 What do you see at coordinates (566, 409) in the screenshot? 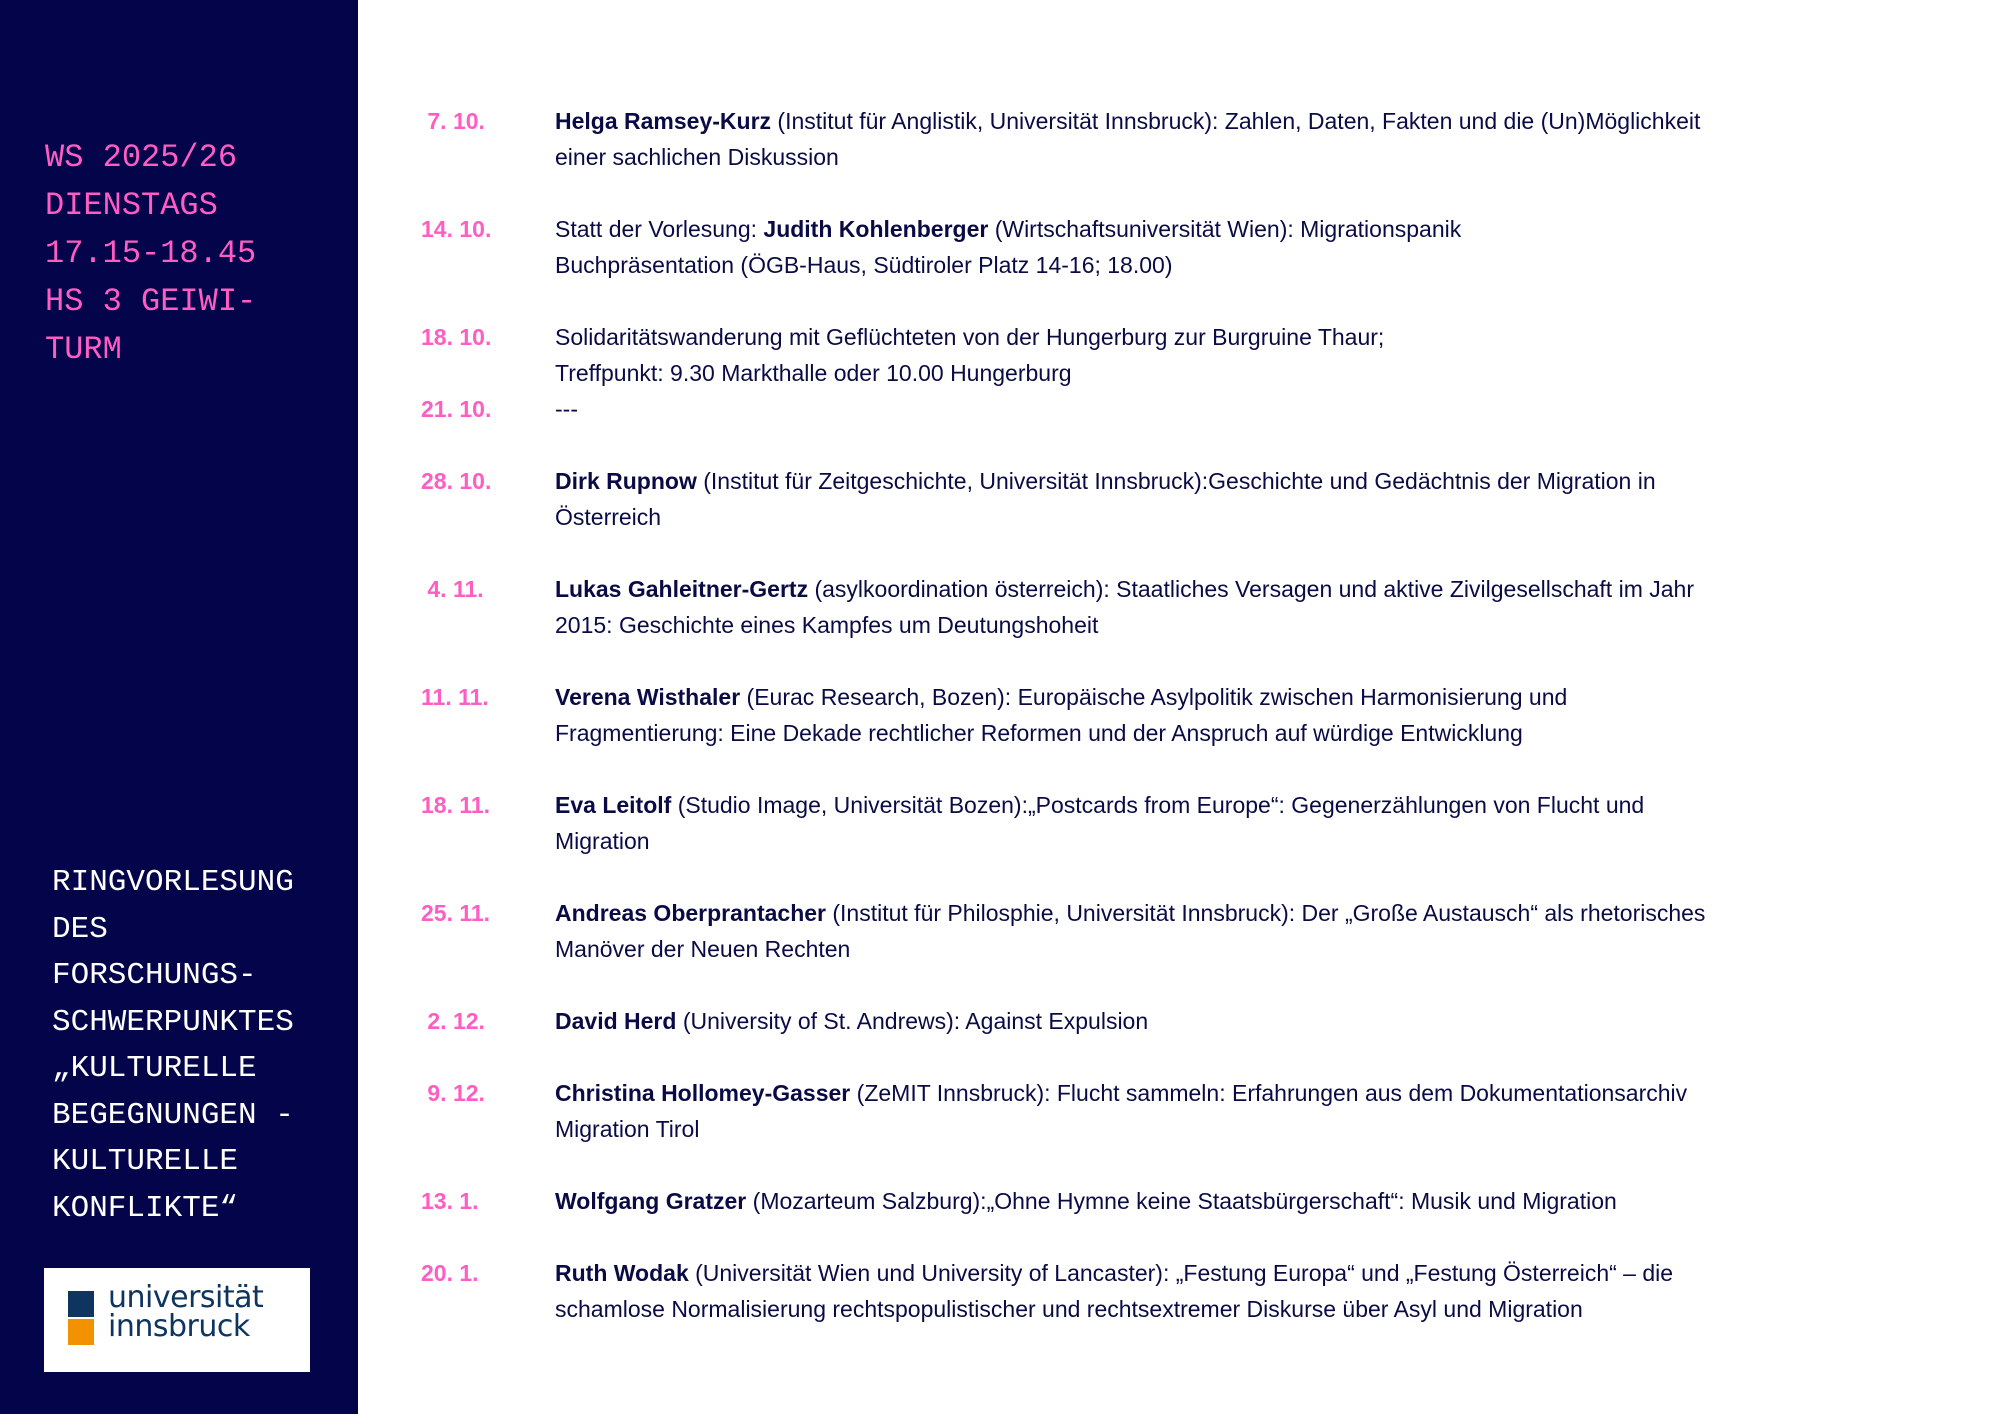
I see `description-text: ---` at bounding box center [566, 409].